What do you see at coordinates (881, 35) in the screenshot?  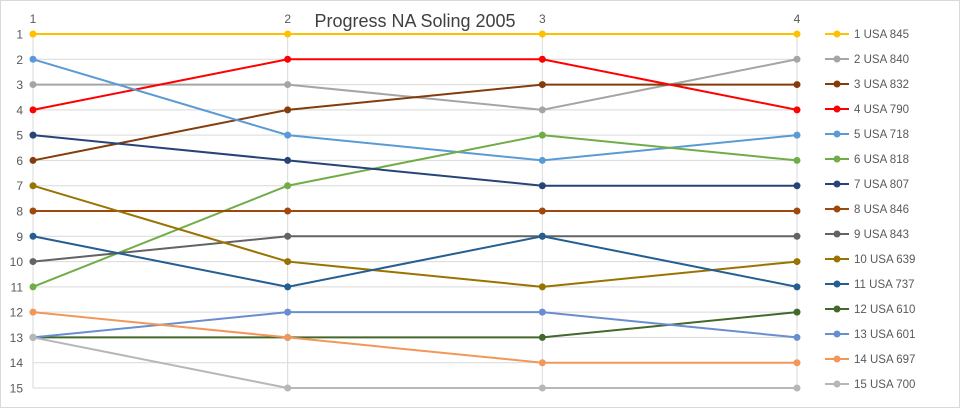 I see `legend-label: 1 USA 845` at bounding box center [881, 35].